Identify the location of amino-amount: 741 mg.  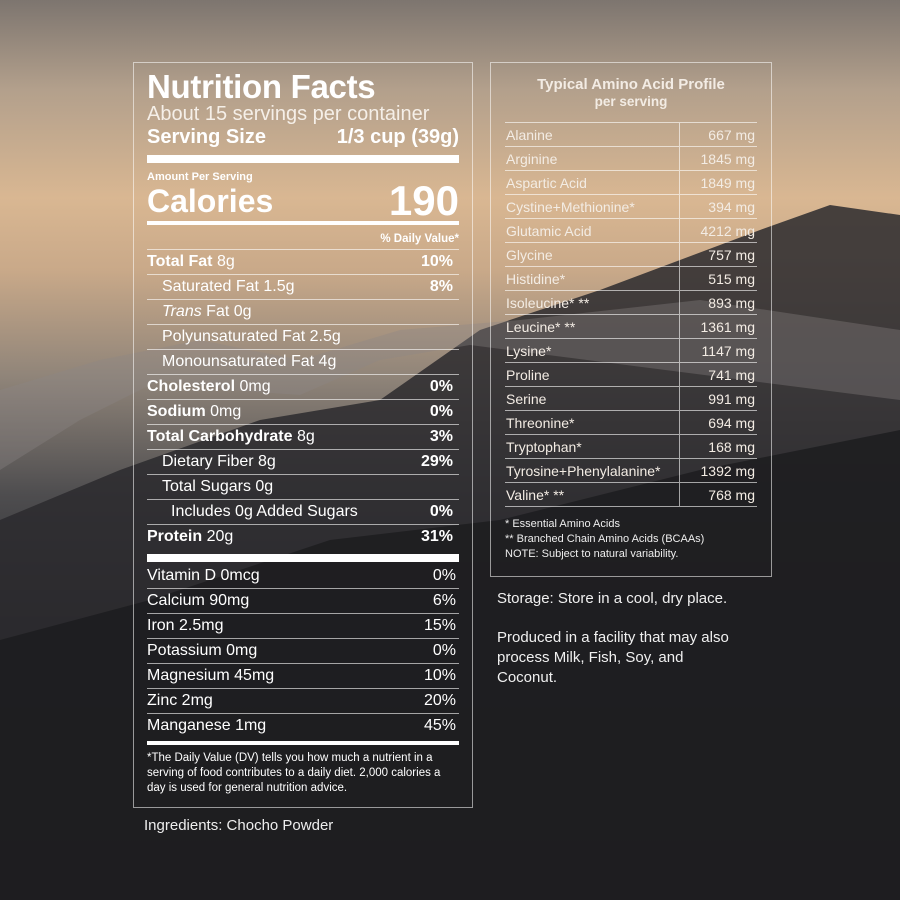
(717, 374).